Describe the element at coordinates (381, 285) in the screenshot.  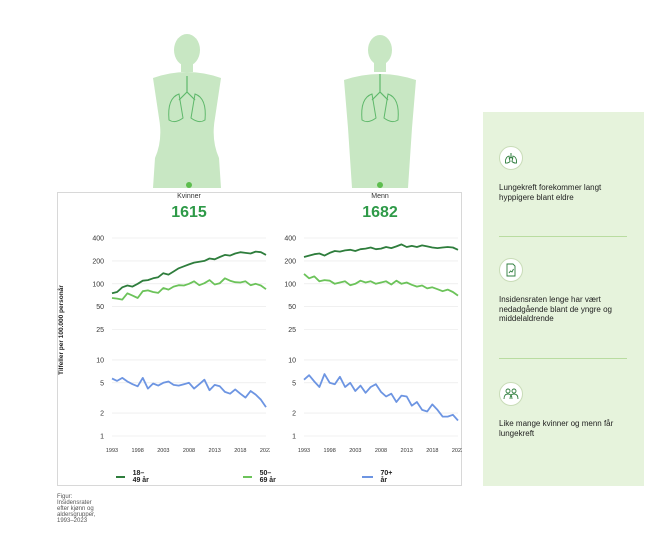
I see `men-series-2-line` at that location.